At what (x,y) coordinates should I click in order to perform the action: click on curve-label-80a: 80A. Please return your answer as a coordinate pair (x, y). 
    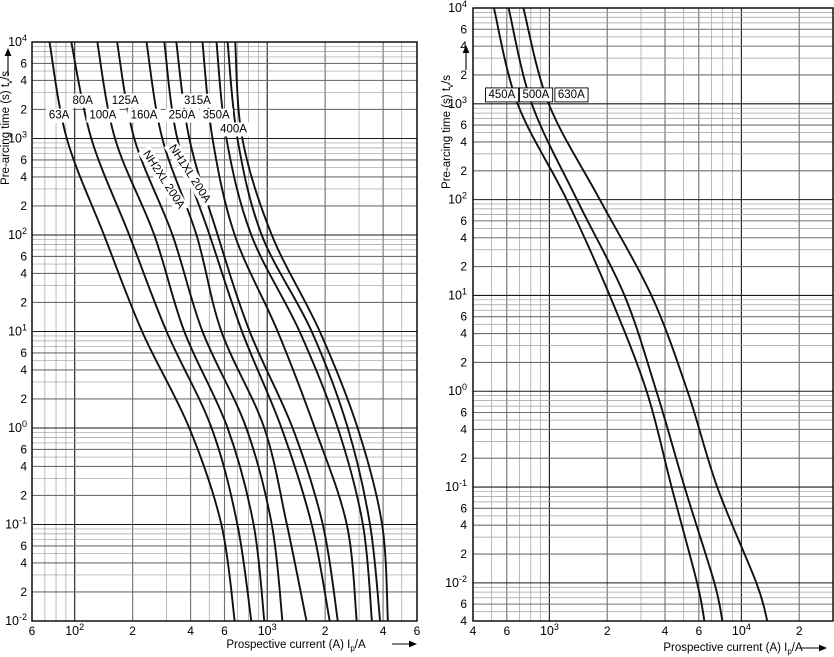
    Looking at the image, I should click on (83, 100).